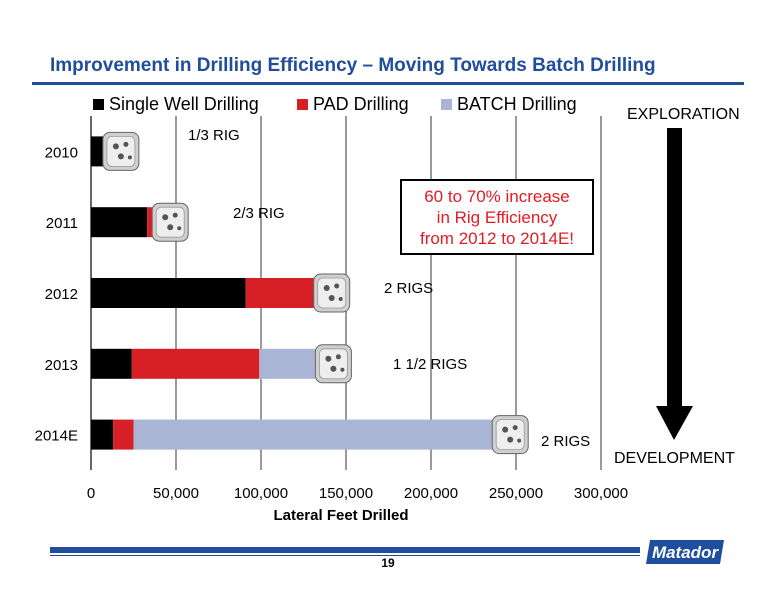  Describe the element at coordinates (62, 223) in the screenshot. I see `category-label: 2011` at that location.